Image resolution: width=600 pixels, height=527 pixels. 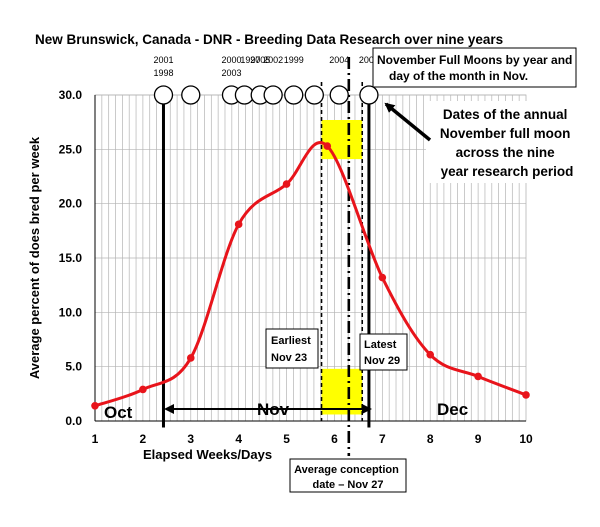 What do you see at coordinates (231, 60) in the screenshot?
I see `moon-year-label: 2000` at bounding box center [231, 60].